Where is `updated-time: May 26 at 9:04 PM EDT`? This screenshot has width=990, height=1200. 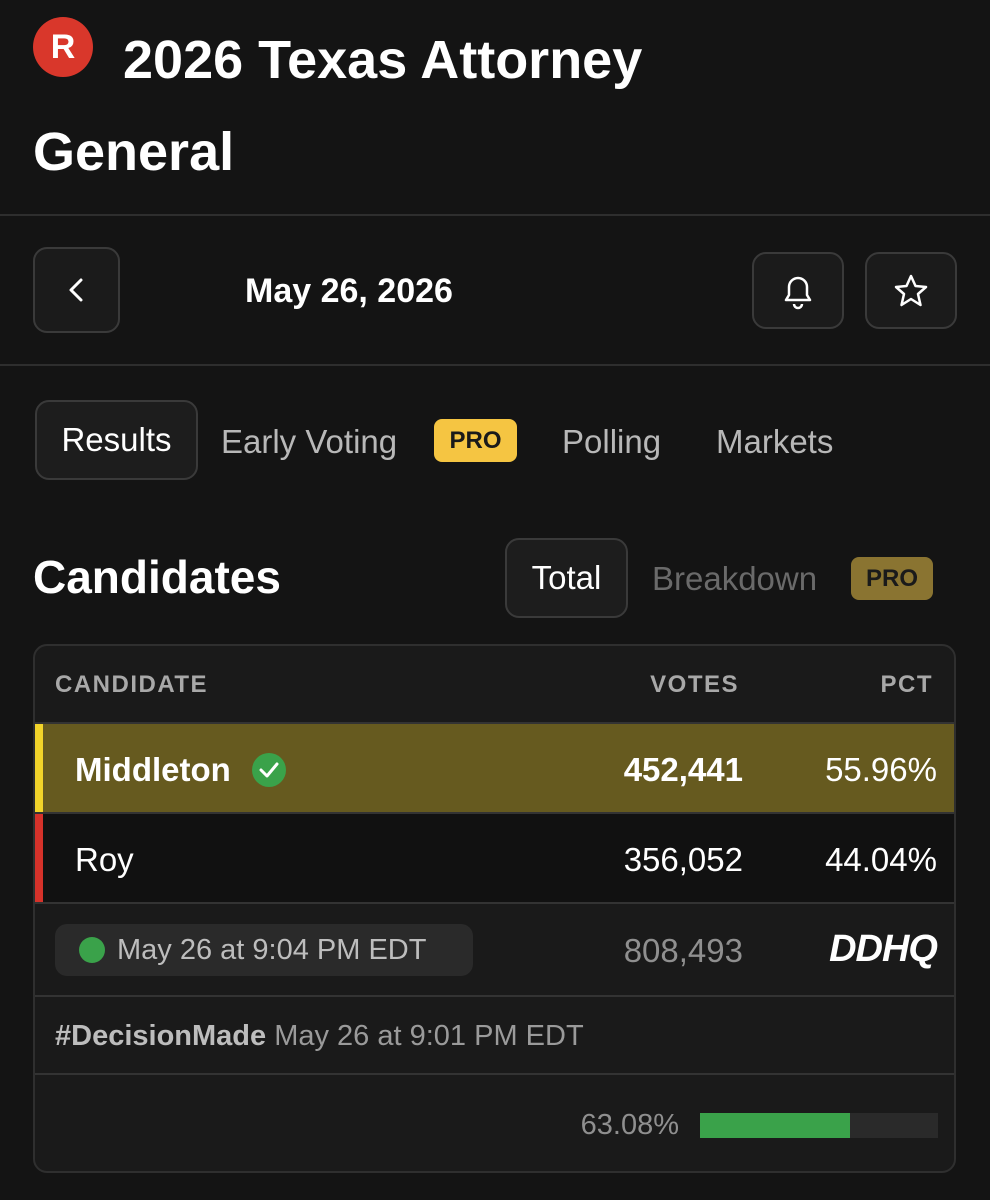
updated-time: May 26 at 9:04 PM EDT is located at coordinates (272, 950).